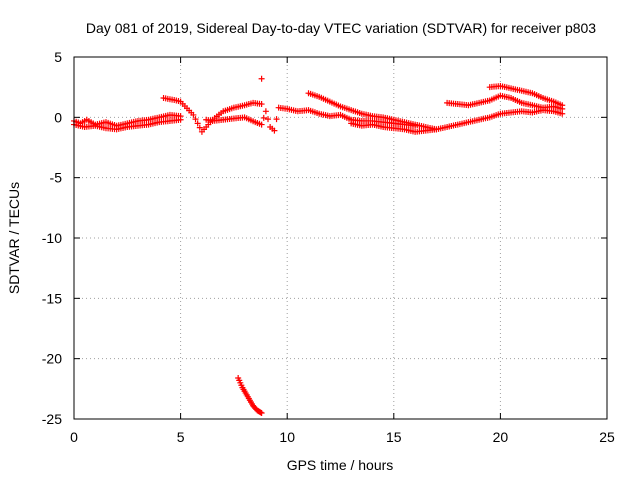 The width and height of the screenshot is (640, 485). Describe the element at coordinates (394, 437) in the screenshot. I see `x-tick-label: 15` at that location.